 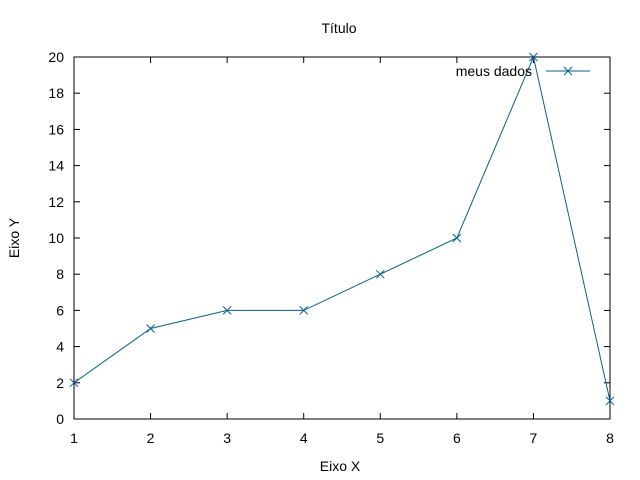 I want to click on y-tick-label: 6, so click(x=60, y=310).